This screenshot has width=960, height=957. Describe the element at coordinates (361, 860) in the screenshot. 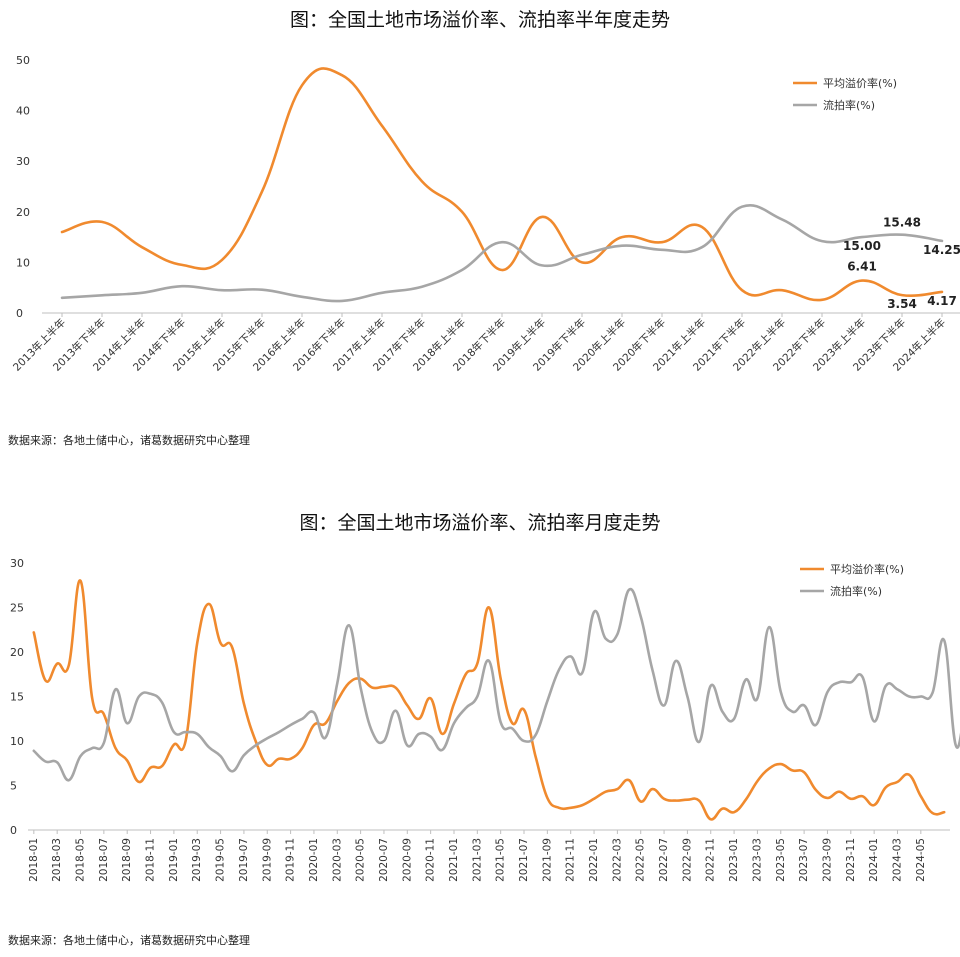

I see `x-tick-label: 2020-05` at that location.